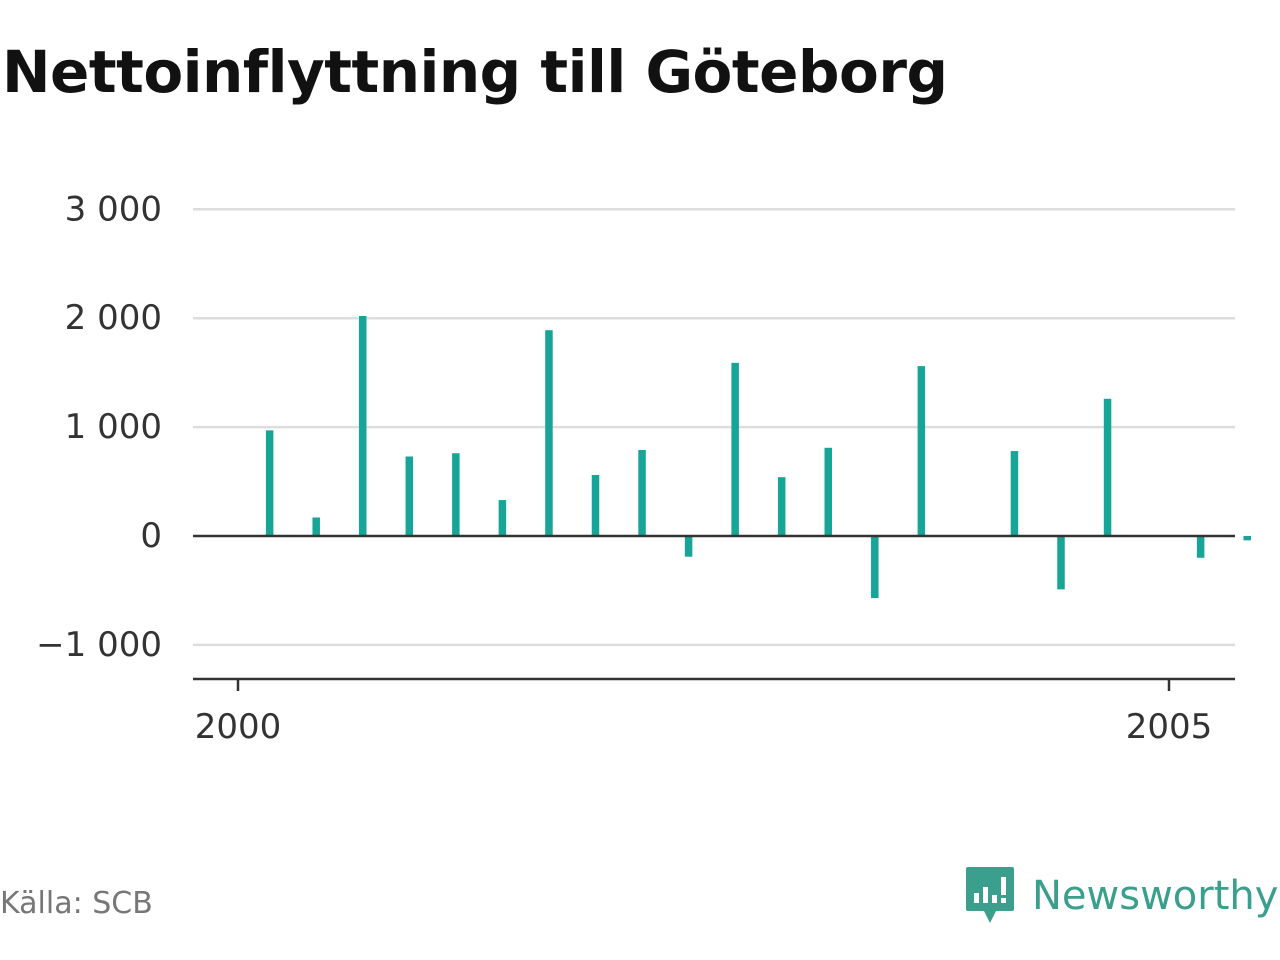 This screenshot has height=960, width=1280. What do you see at coordinates (990, 895) in the screenshot?
I see `newsworthy-logo-icon` at bounding box center [990, 895].